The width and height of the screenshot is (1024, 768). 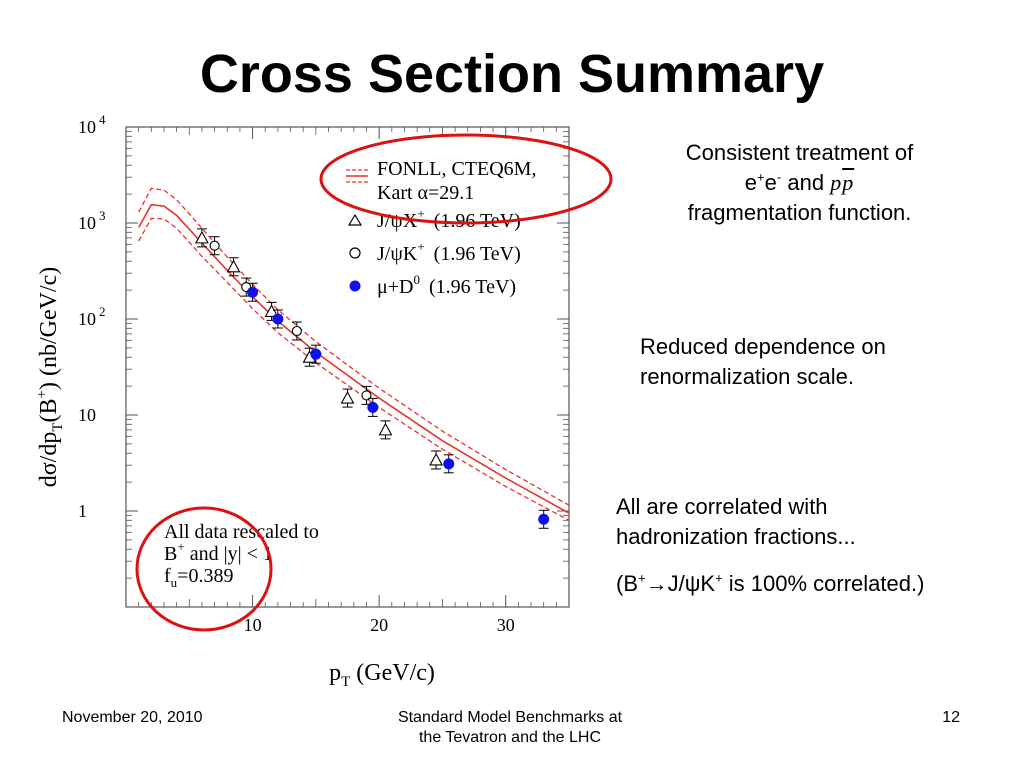 What do you see at coordinates (456, 169) in the screenshot?
I see `legend-theory-line1: FONLL, CTEQ6M,` at bounding box center [456, 169].